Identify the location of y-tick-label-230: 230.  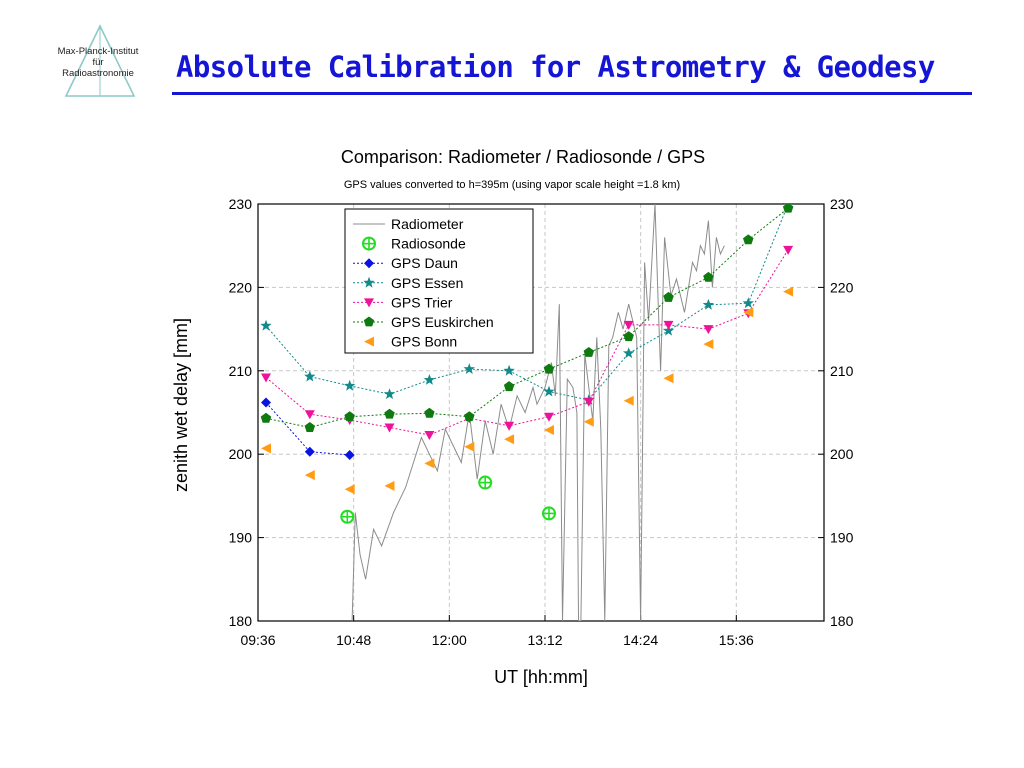
(241, 204).